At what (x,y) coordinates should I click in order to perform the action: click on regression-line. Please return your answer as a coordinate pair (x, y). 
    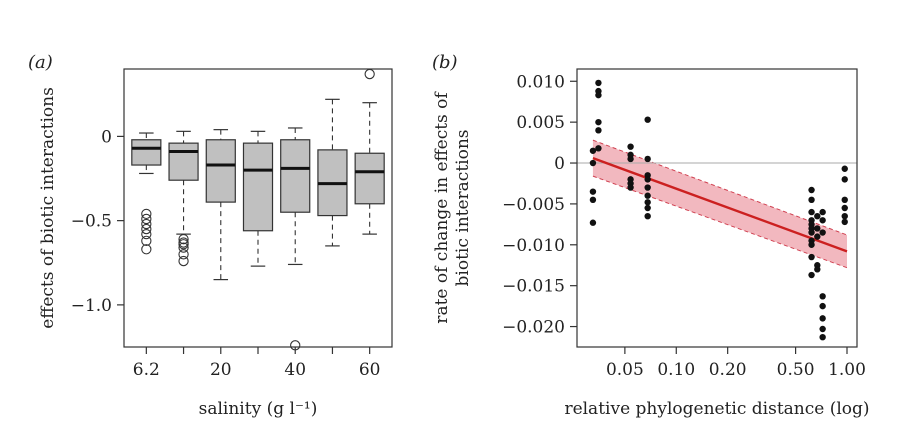
    Looking at the image, I should click on (720, 204).